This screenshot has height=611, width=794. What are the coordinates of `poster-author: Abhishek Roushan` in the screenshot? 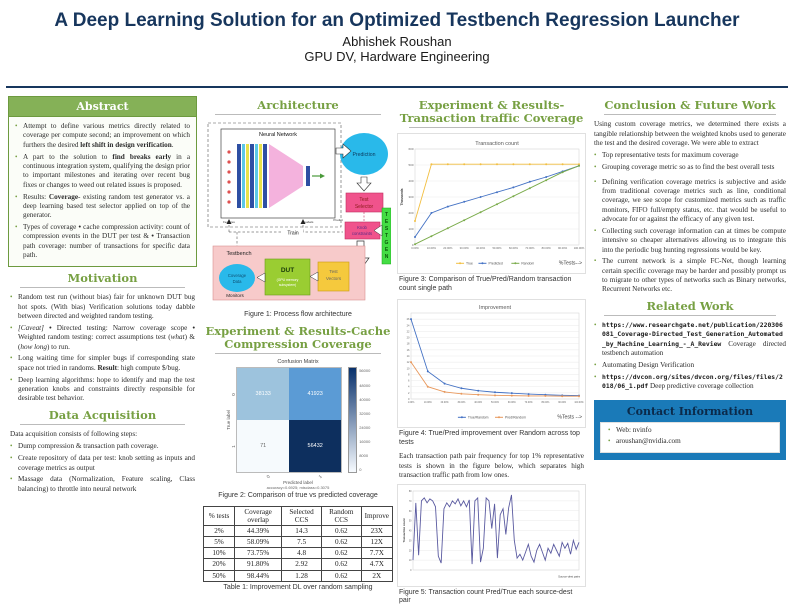 It's located at (397, 41).